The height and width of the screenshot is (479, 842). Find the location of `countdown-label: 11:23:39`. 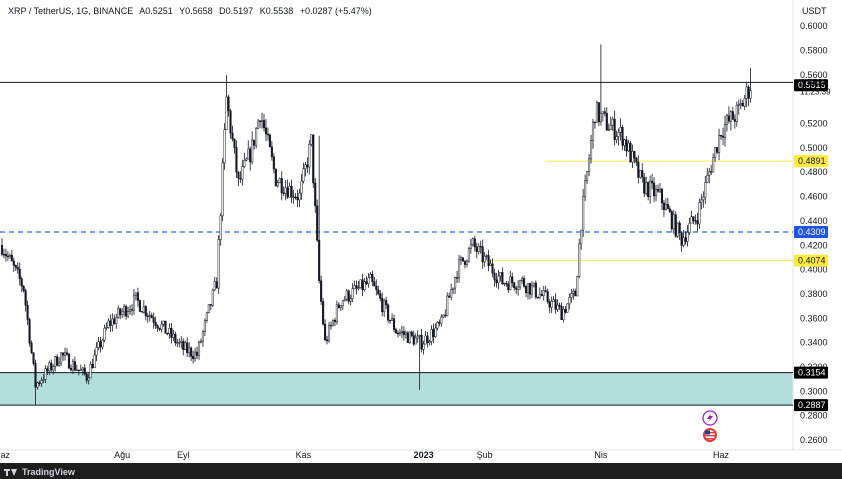

countdown-label: 11:23:39 is located at coordinates (815, 91).